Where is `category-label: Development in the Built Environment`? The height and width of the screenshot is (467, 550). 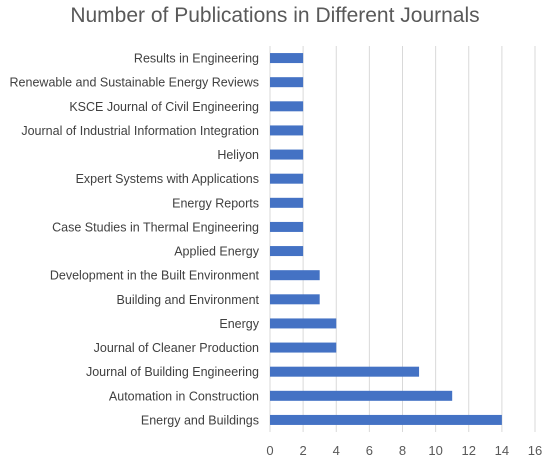 category-label: Development in the Built Environment is located at coordinates (155, 276).